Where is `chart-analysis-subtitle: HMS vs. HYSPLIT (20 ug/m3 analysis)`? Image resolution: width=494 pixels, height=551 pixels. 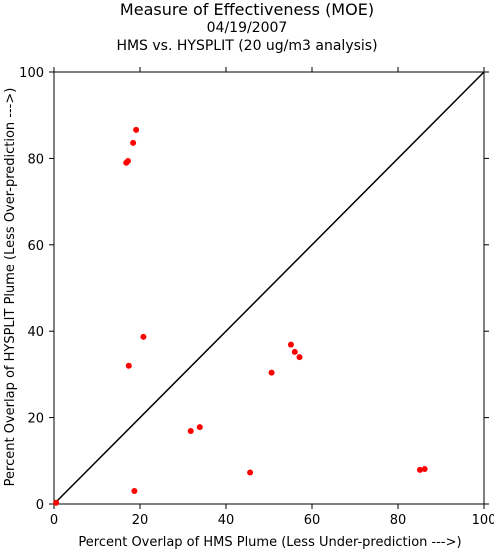 chart-analysis-subtitle: HMS vs. HYSPLIT (20 ug/m3 analysis) is located at coordinates (247, 46).